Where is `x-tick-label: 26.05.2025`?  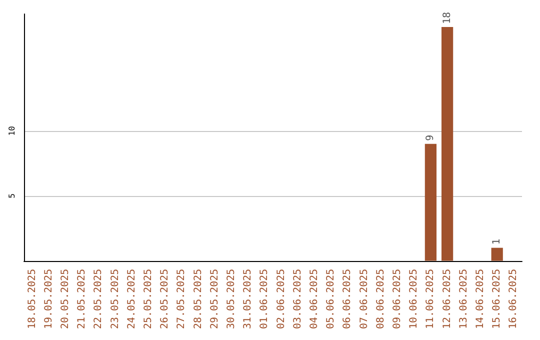
x-tick-label: 26.05.2025 is located at coordinates (165, 299).